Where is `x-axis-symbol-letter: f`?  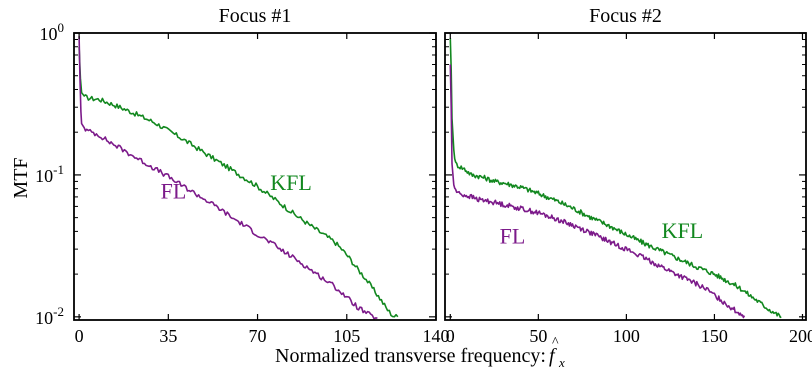 x-axis-symbol-letter: f is located at coordinates (553, 356).